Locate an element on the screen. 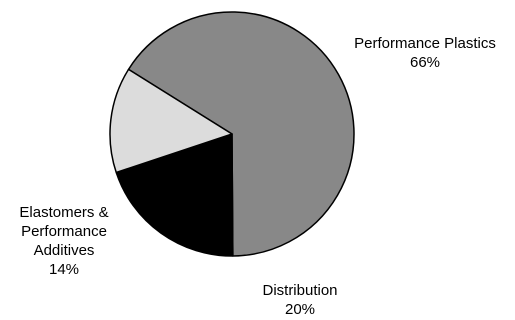  slice-name: Performance Plastics is located at coordinates (425, 43).